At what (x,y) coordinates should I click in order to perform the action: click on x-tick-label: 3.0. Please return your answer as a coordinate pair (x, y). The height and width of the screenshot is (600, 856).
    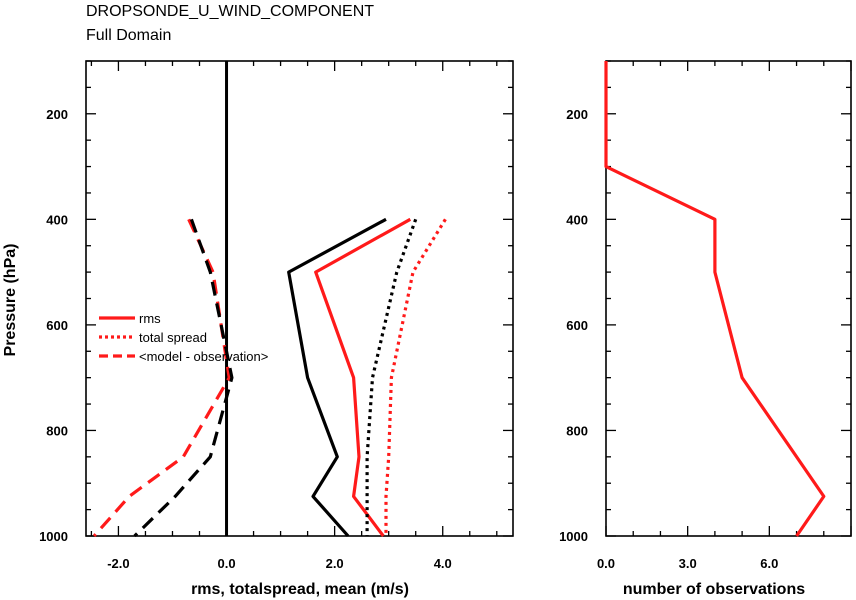
    Looking at the image, I should click on (688, 563).